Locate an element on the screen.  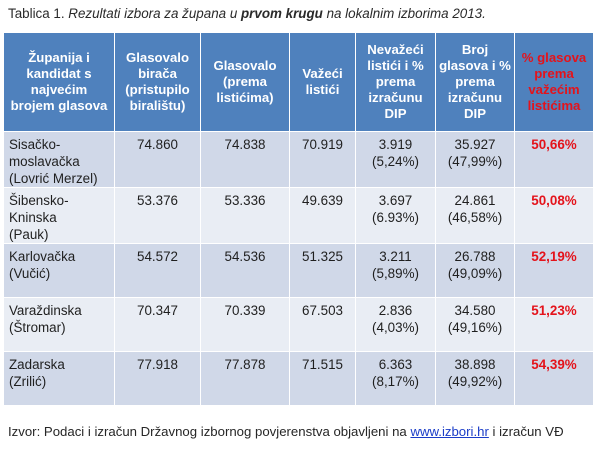
cell-vazeci: 67.503 is located at coordinates (322, 324).